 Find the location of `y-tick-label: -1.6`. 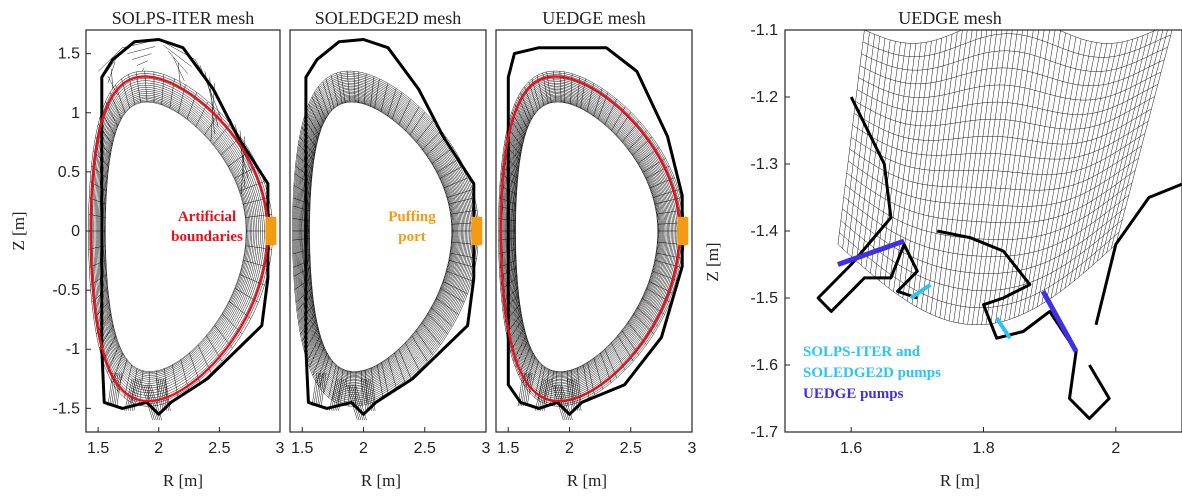

y-tick-label: -1.6 is located at coordinates (764, 365).